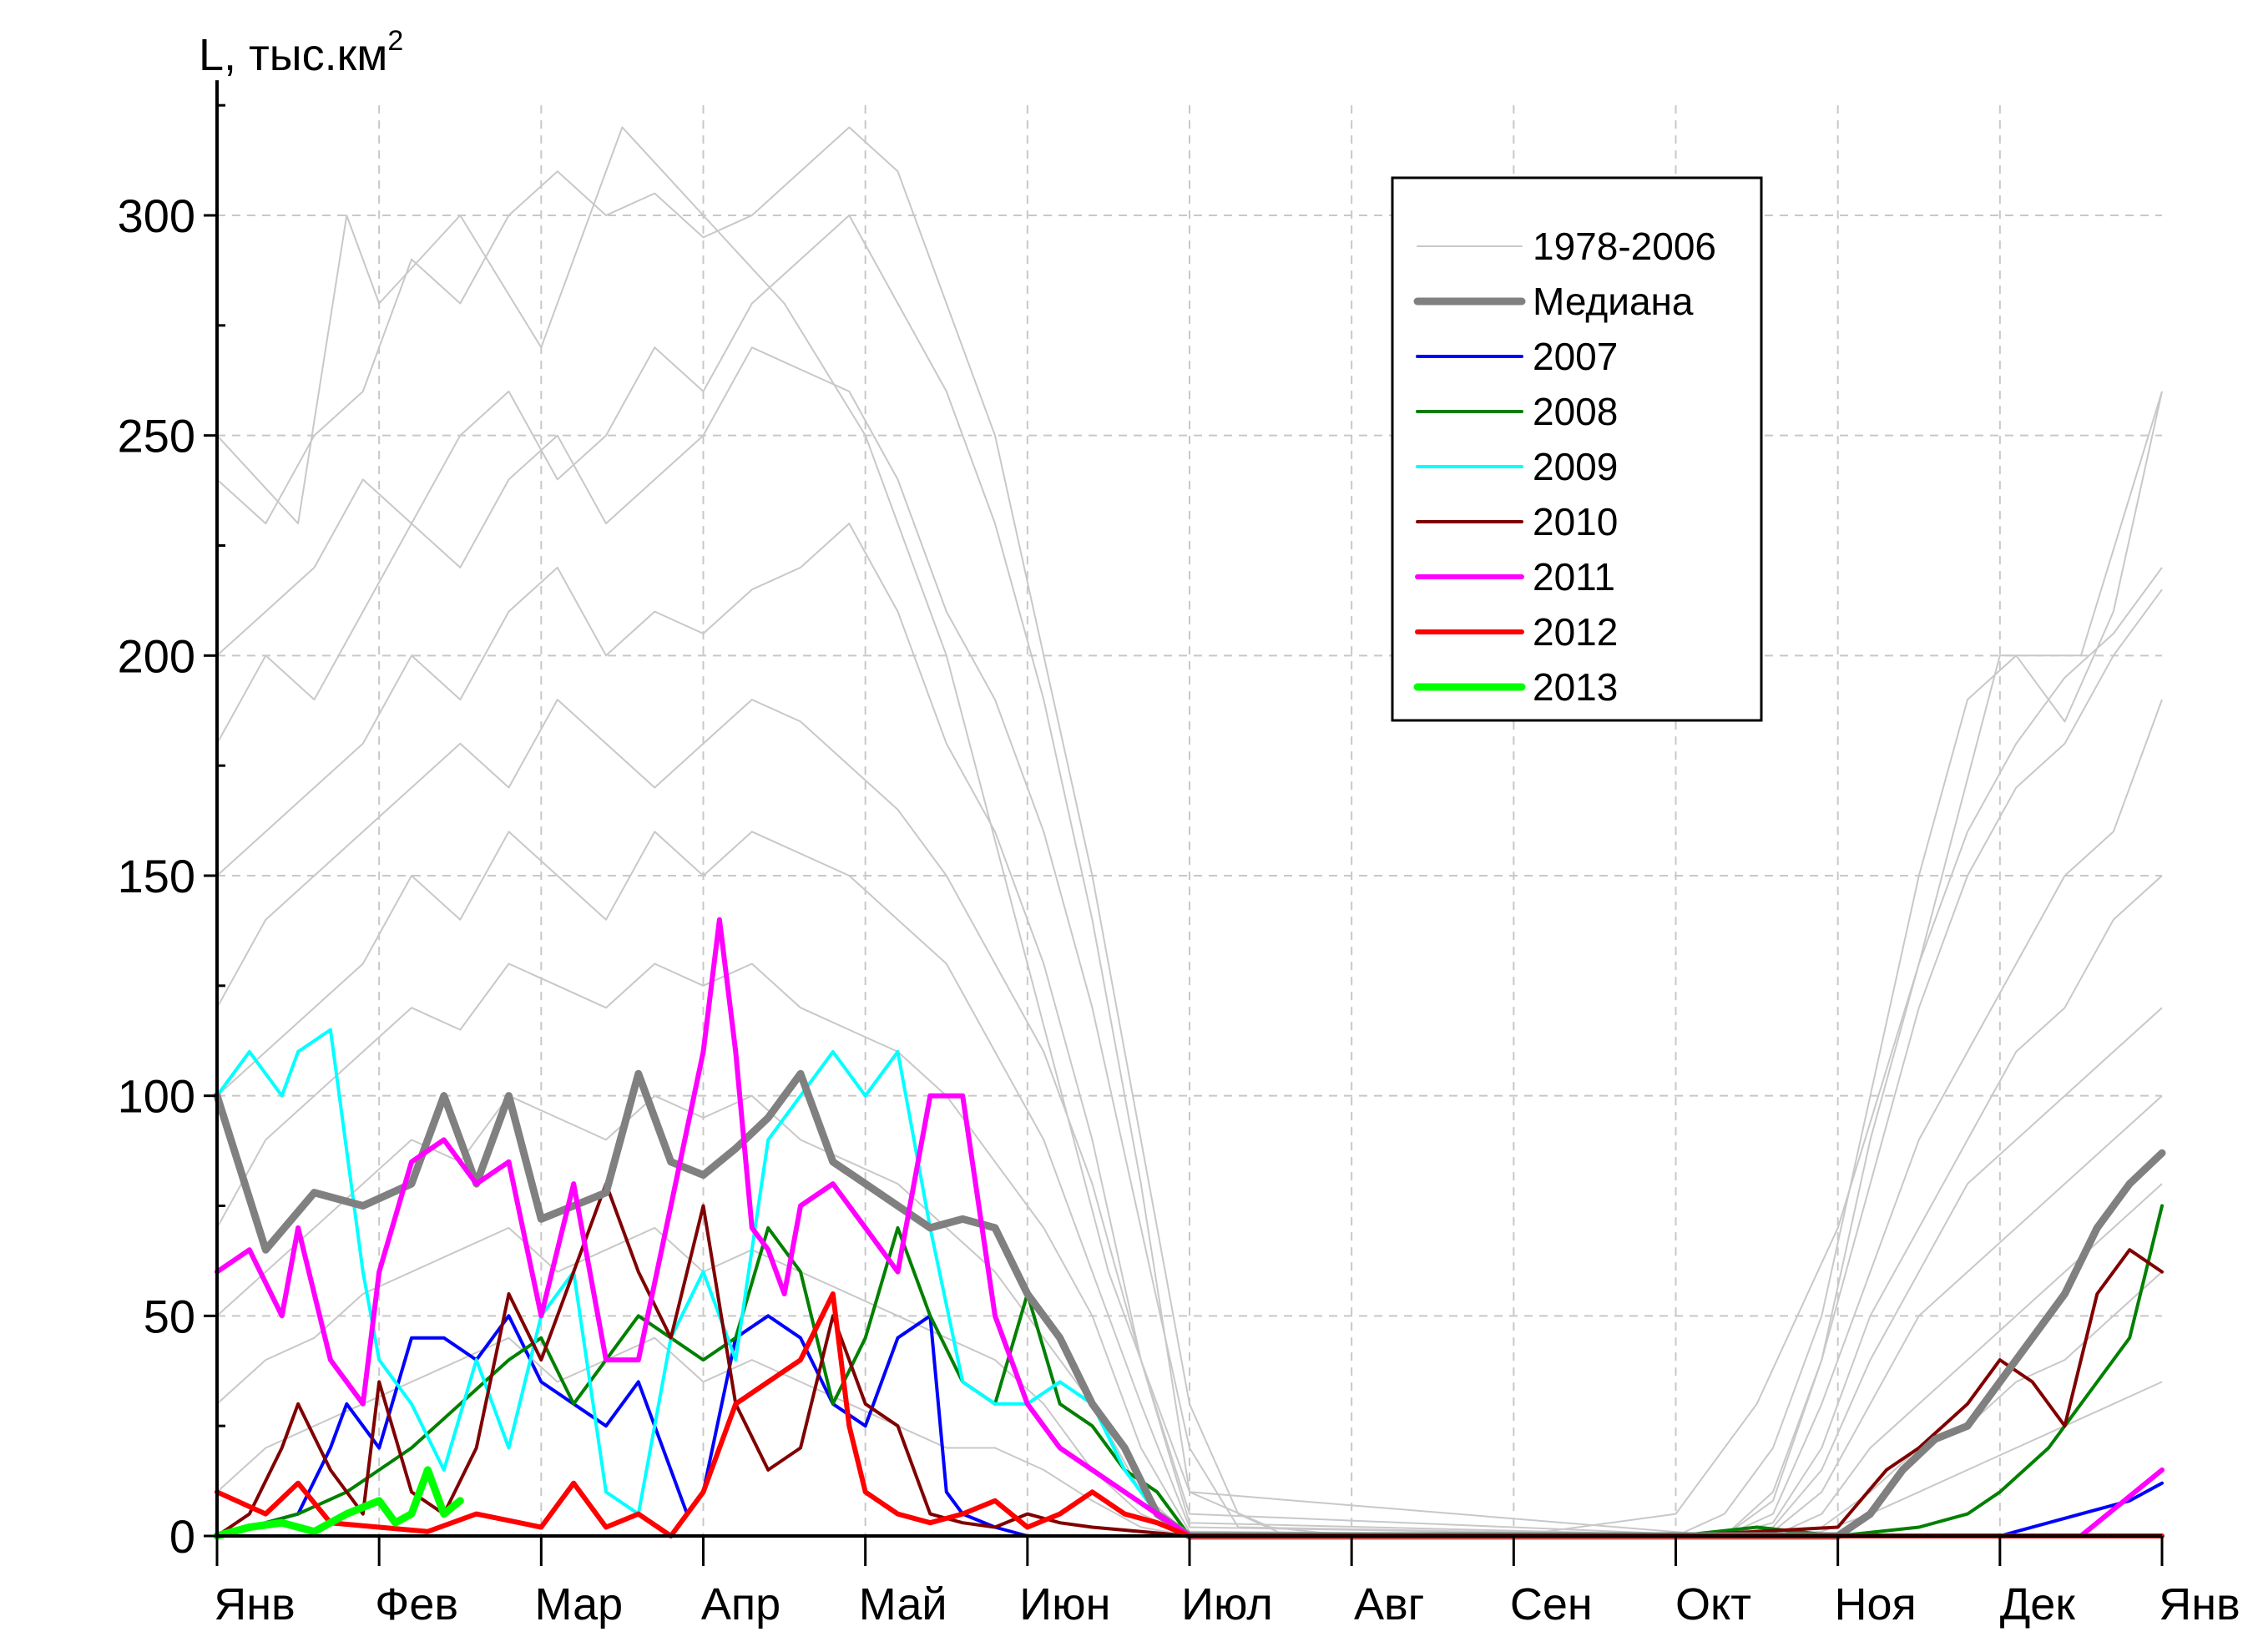 Image resolution: width=2253 pixels, height=1652 pixels. Describe the element at coordinates (1613, 301) in the screenshot. I see `legend-label: Медиана` at that location.